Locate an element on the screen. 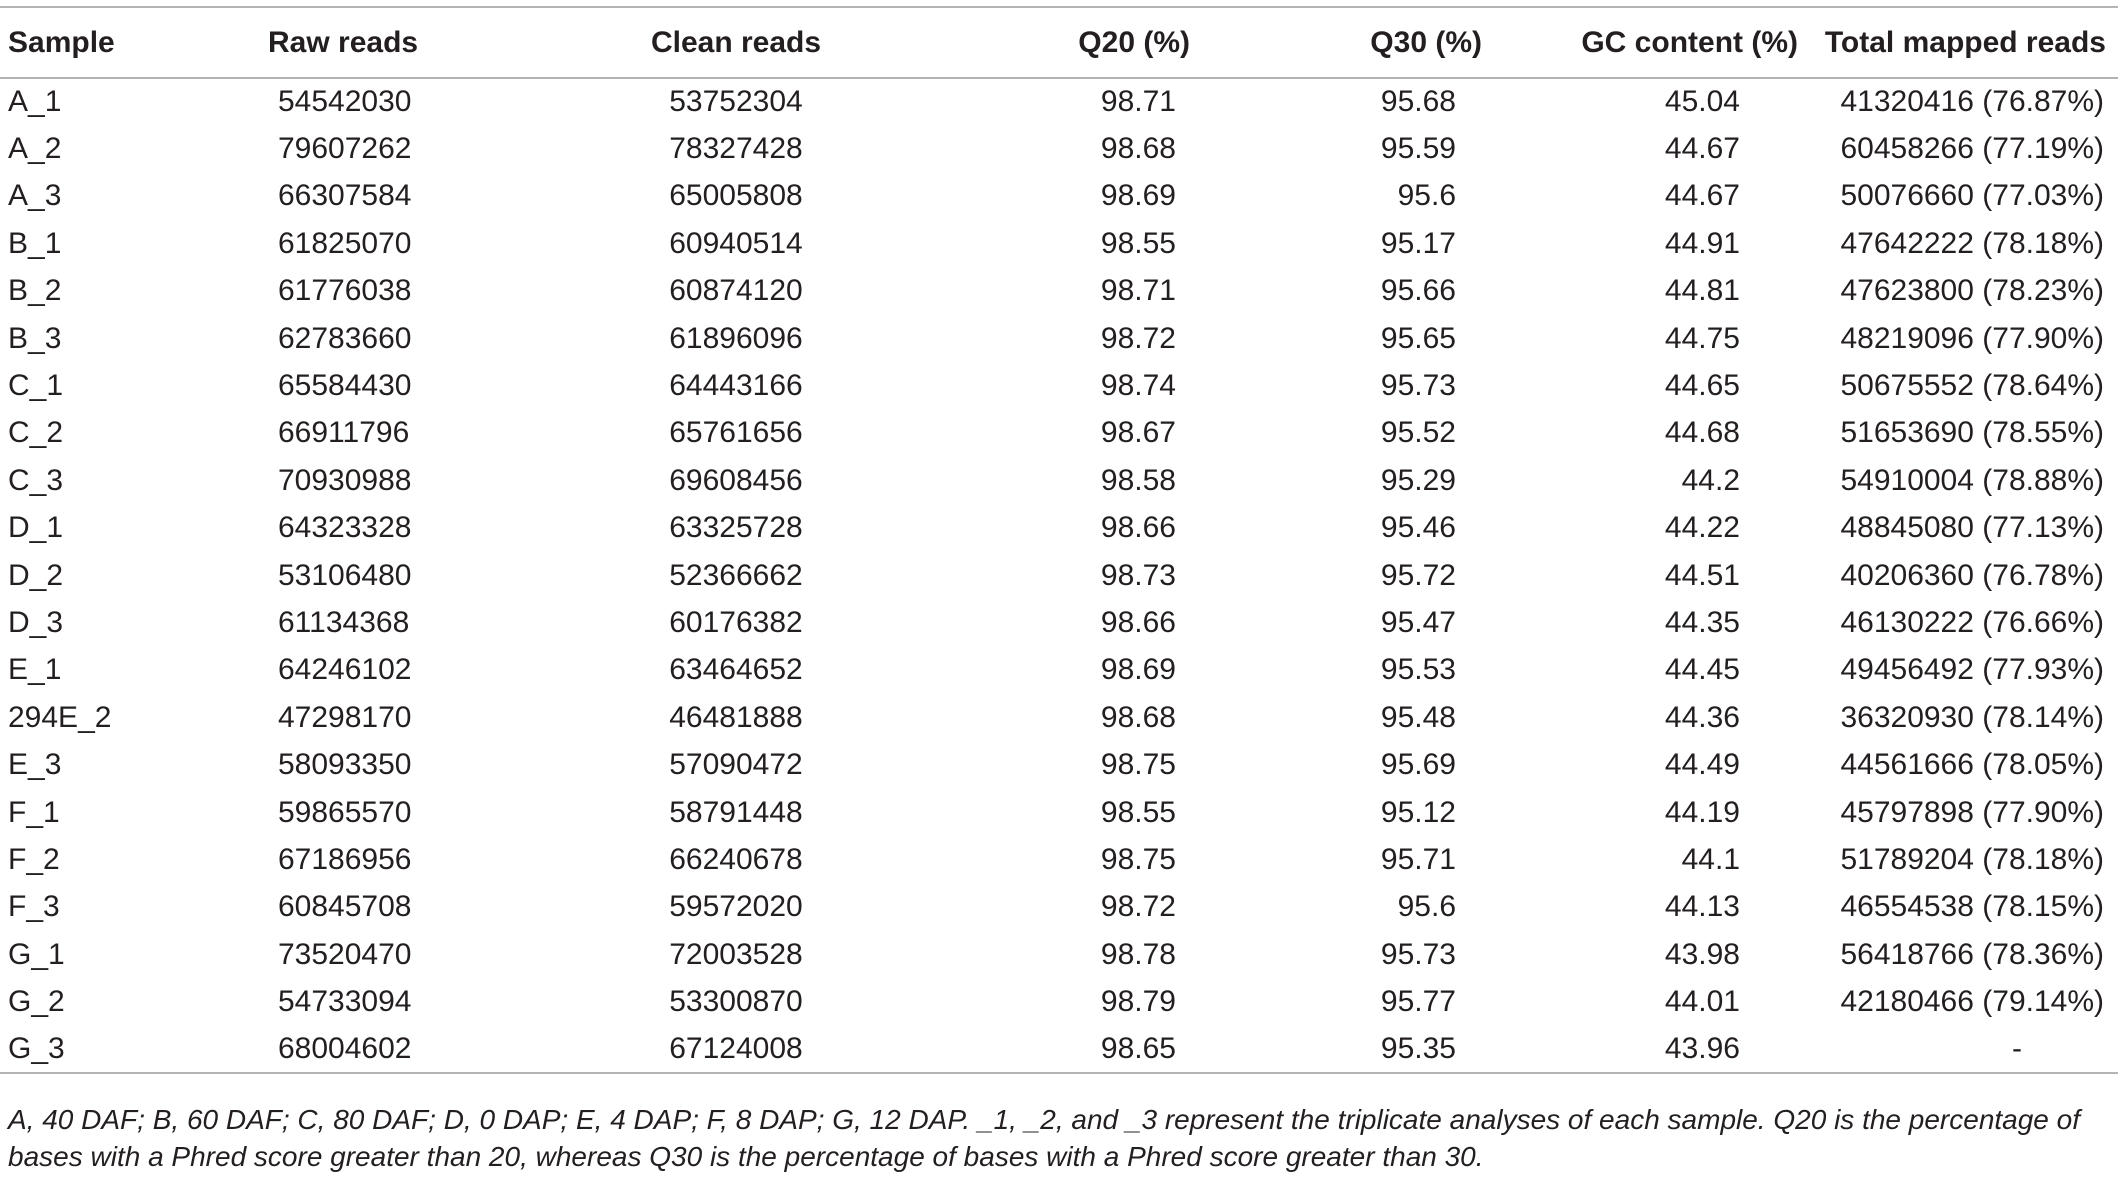  cell-clean-reads: 53752304 is located at coordinates (736, 102).